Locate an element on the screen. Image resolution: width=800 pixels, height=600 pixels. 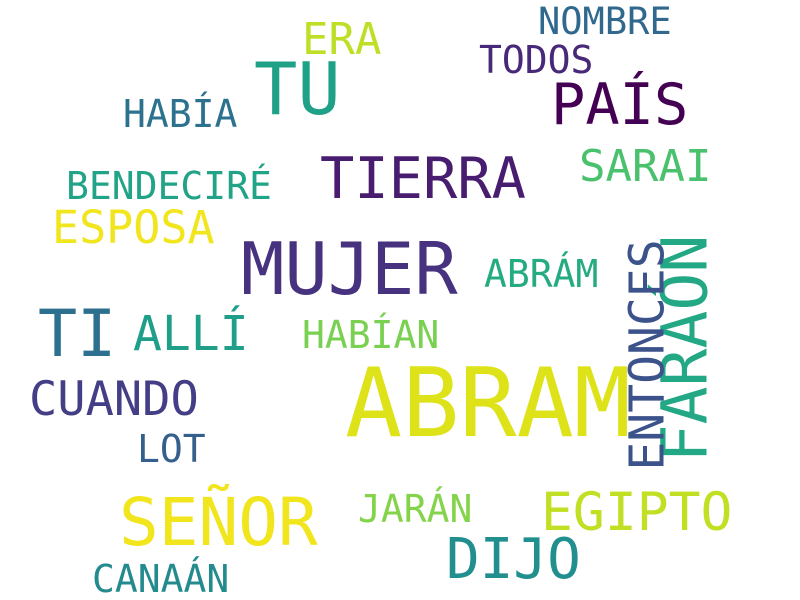
word-senor: SEÑOR is located at coordinates (218, 522).